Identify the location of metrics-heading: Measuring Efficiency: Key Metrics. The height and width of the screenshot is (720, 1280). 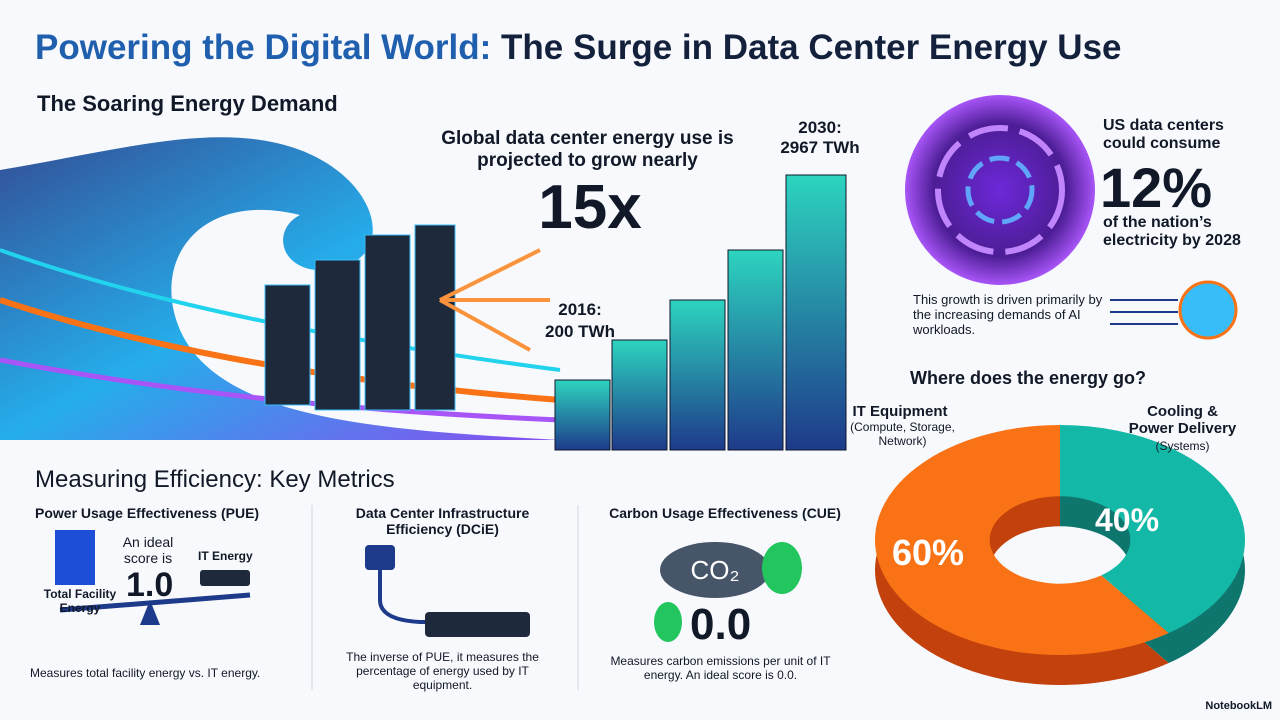
(215, 479).